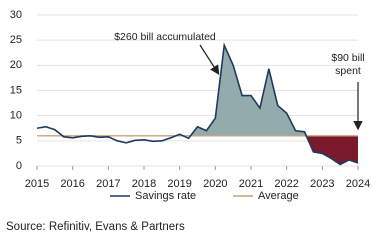 The image size is (374, 247). I want to click on y-tick-label: 30, so click(16, 15).